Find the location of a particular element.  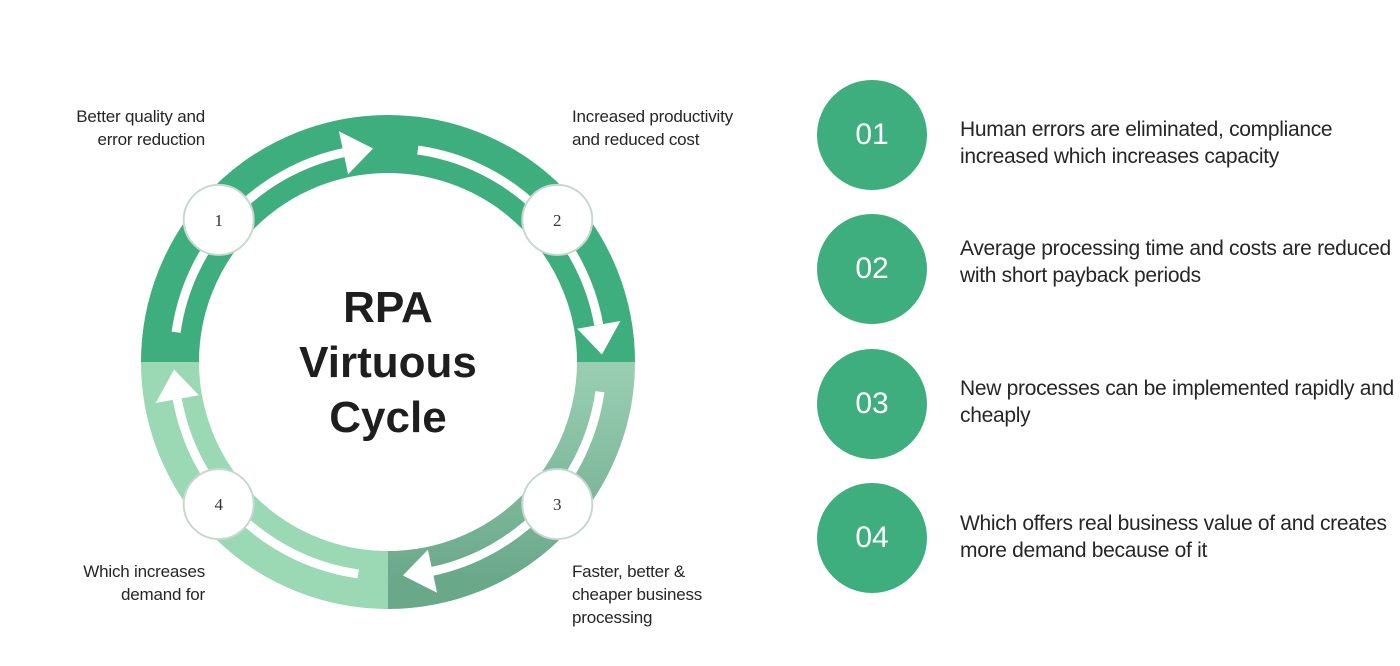

step-02-badge: 02 is located at coordinates (872, 269).